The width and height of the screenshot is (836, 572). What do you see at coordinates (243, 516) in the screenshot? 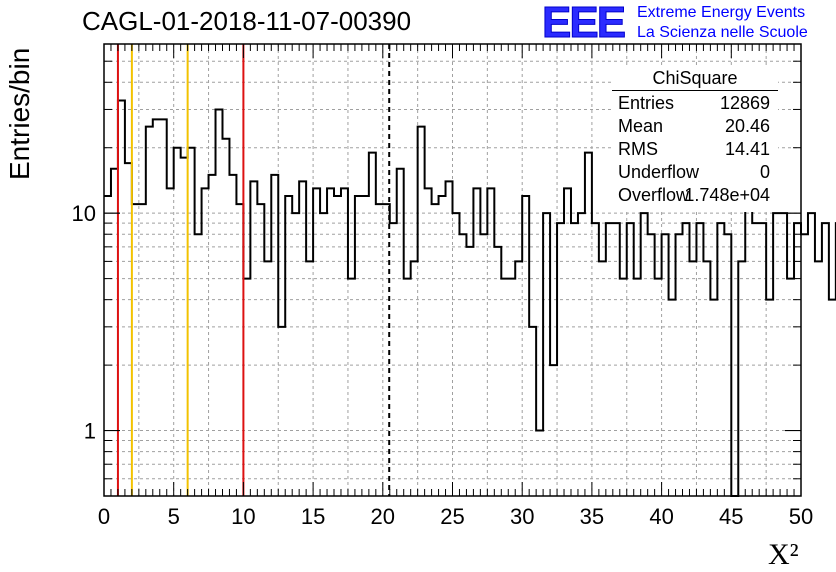
I see `x-tick-label: 10` at bounding box center [243, 516].